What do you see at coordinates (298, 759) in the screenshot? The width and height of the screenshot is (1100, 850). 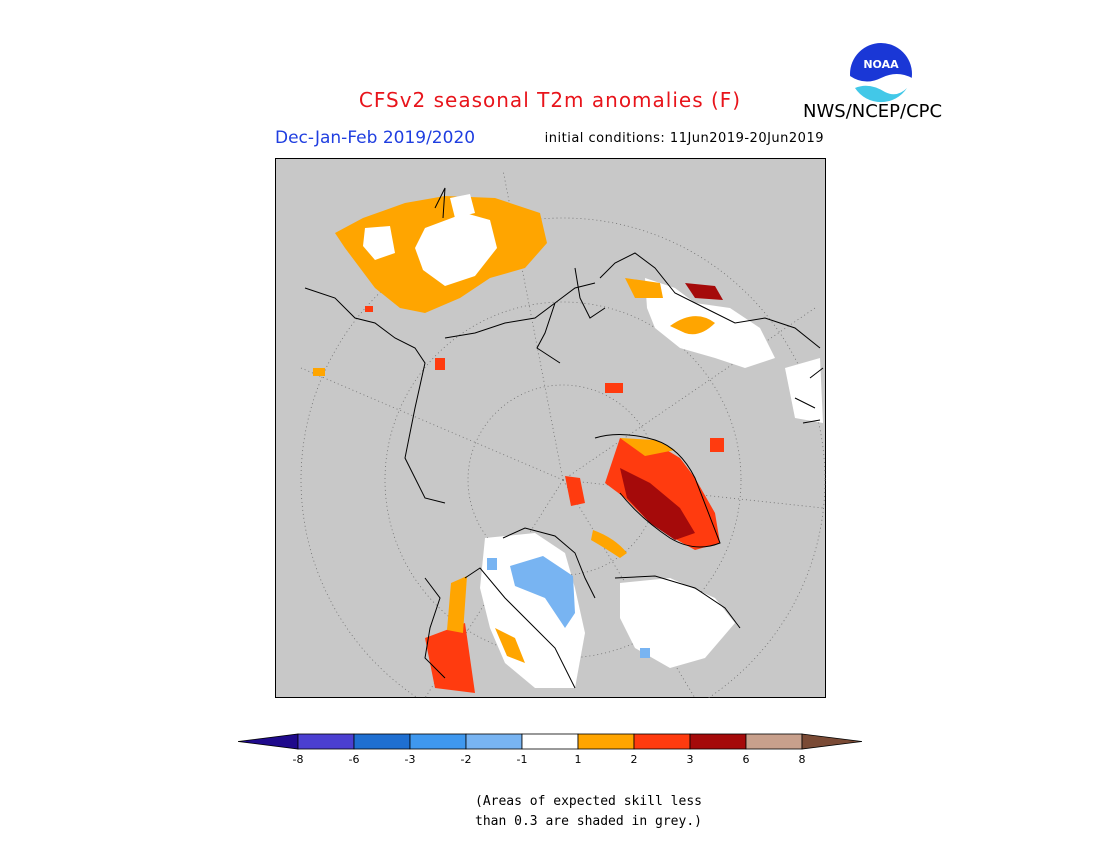 I see `colorbar-tick-label: -8` at bounding box center [298, 759].